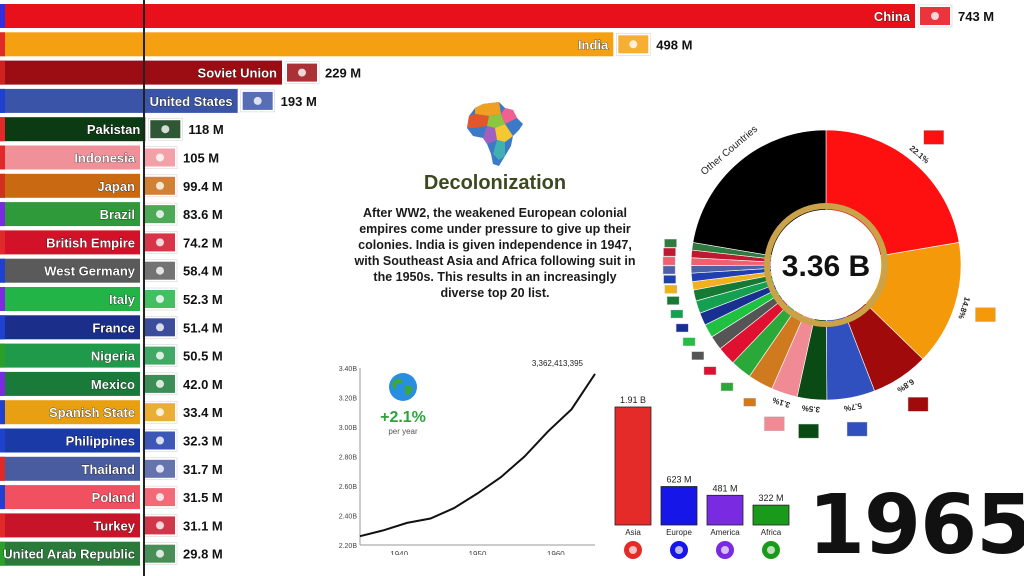 The height and width of the screenshot is (576, 1024). Describe the element at coordinates (191, 101) in the screenshot. I see `bar-name-label: United States` at that location.